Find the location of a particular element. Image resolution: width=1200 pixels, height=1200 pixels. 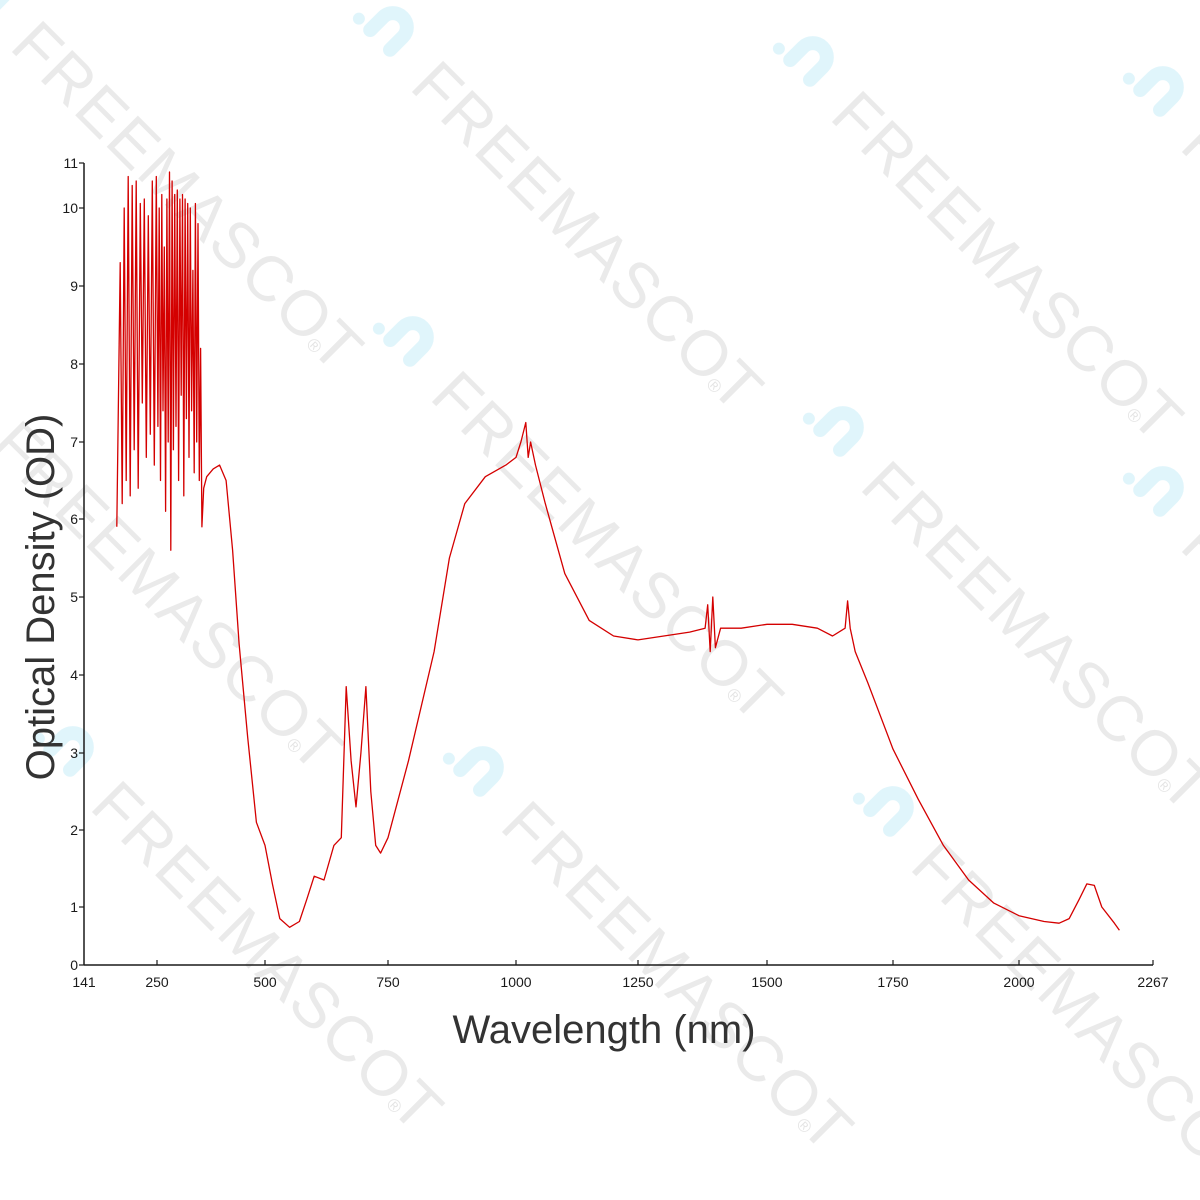

x-tick-label: 1750 is located at coordinates (892, 982).